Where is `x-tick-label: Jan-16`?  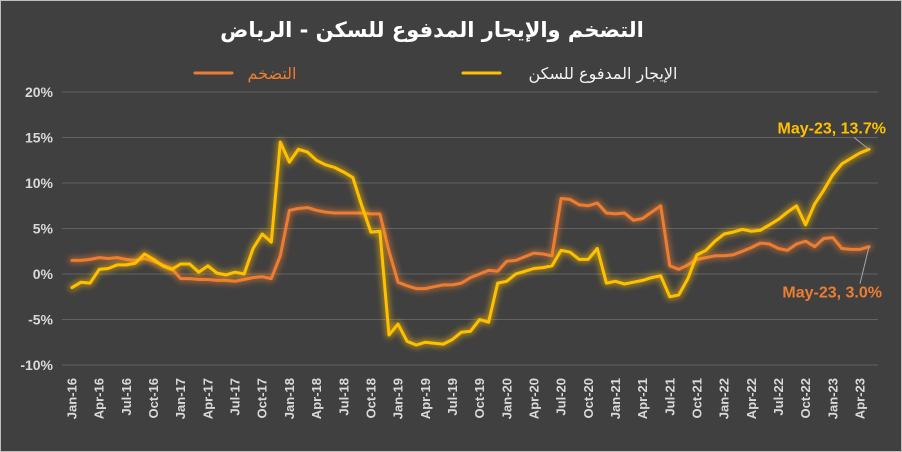
x-tick-label: Jan-16 is located at coordinates (72, 398).